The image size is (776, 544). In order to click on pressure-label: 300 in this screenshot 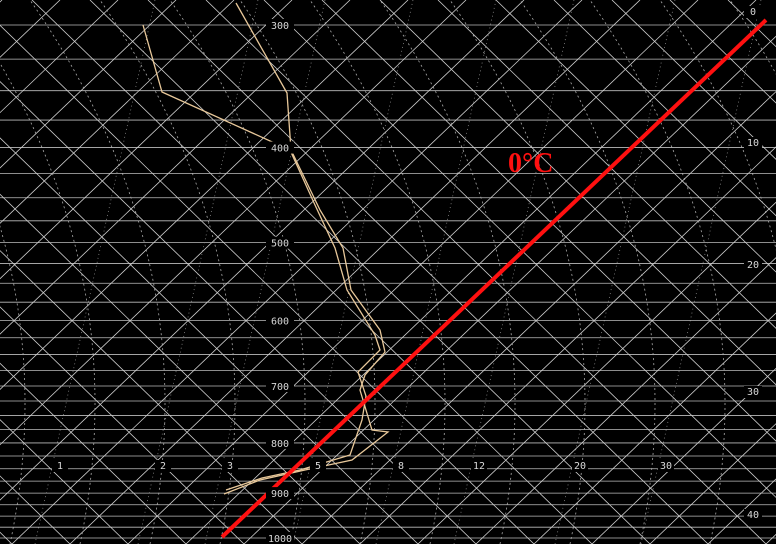, I will do `click(280, 26)`.